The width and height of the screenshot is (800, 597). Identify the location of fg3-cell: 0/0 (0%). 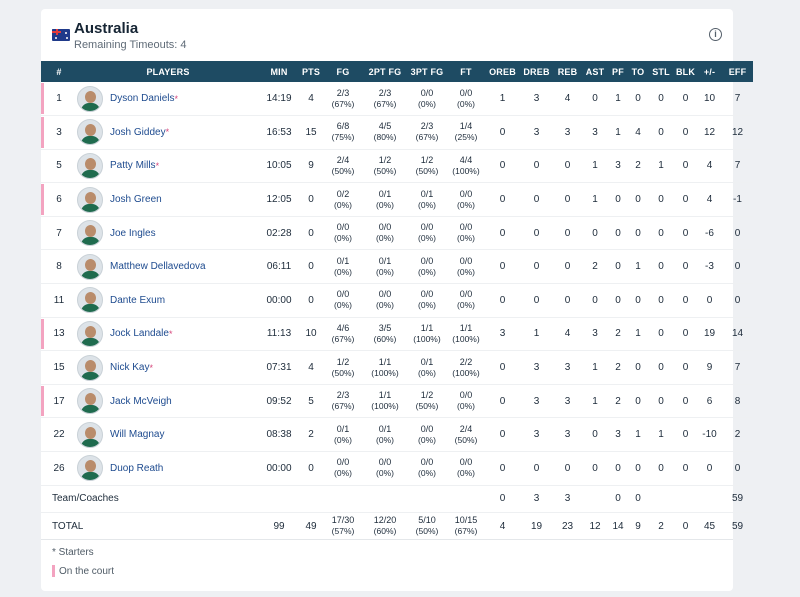
(427, 469).